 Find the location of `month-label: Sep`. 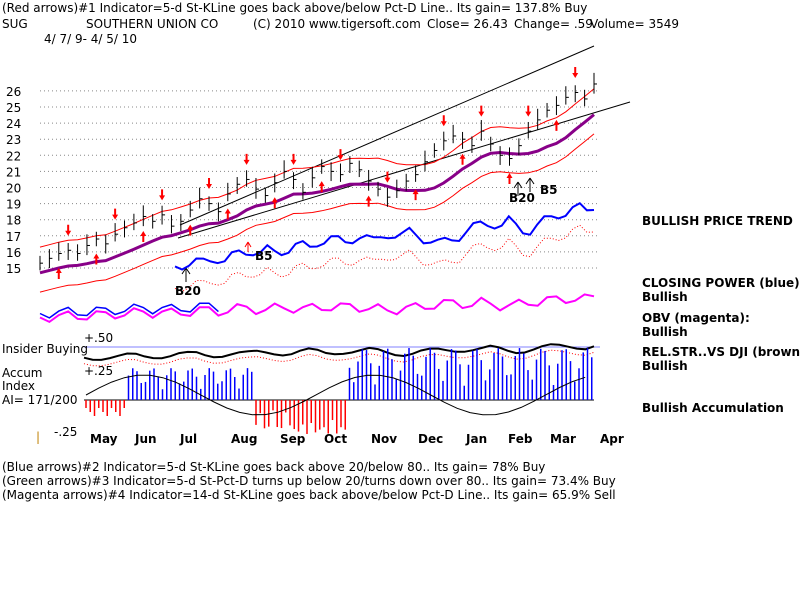

month-label: Sep is located at coordinates (293, 439).